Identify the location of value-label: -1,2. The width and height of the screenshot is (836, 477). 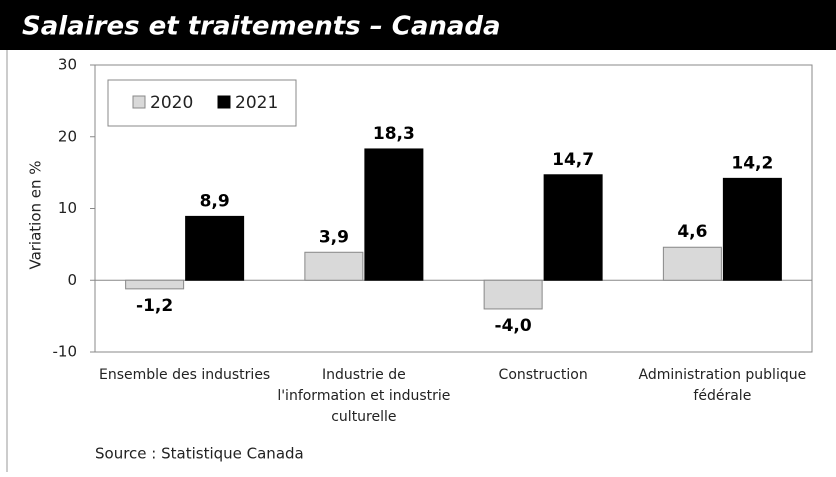
(154, 306).